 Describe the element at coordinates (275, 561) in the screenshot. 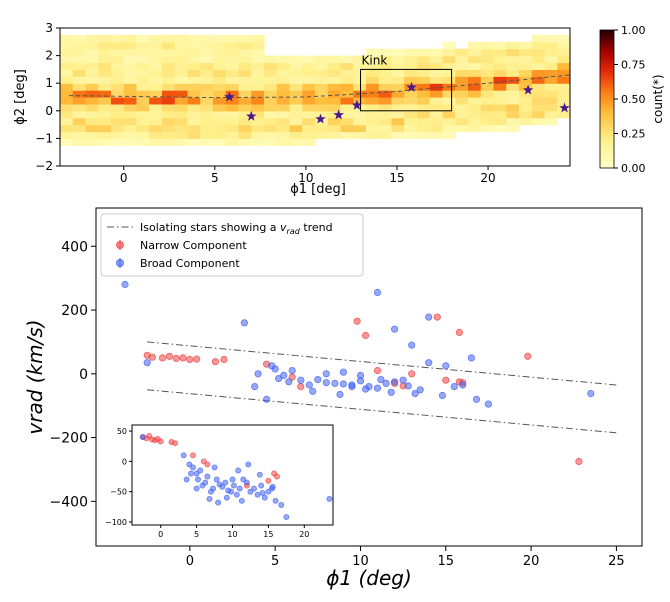

I see `velocity-x-tick-label: 5` at that location.